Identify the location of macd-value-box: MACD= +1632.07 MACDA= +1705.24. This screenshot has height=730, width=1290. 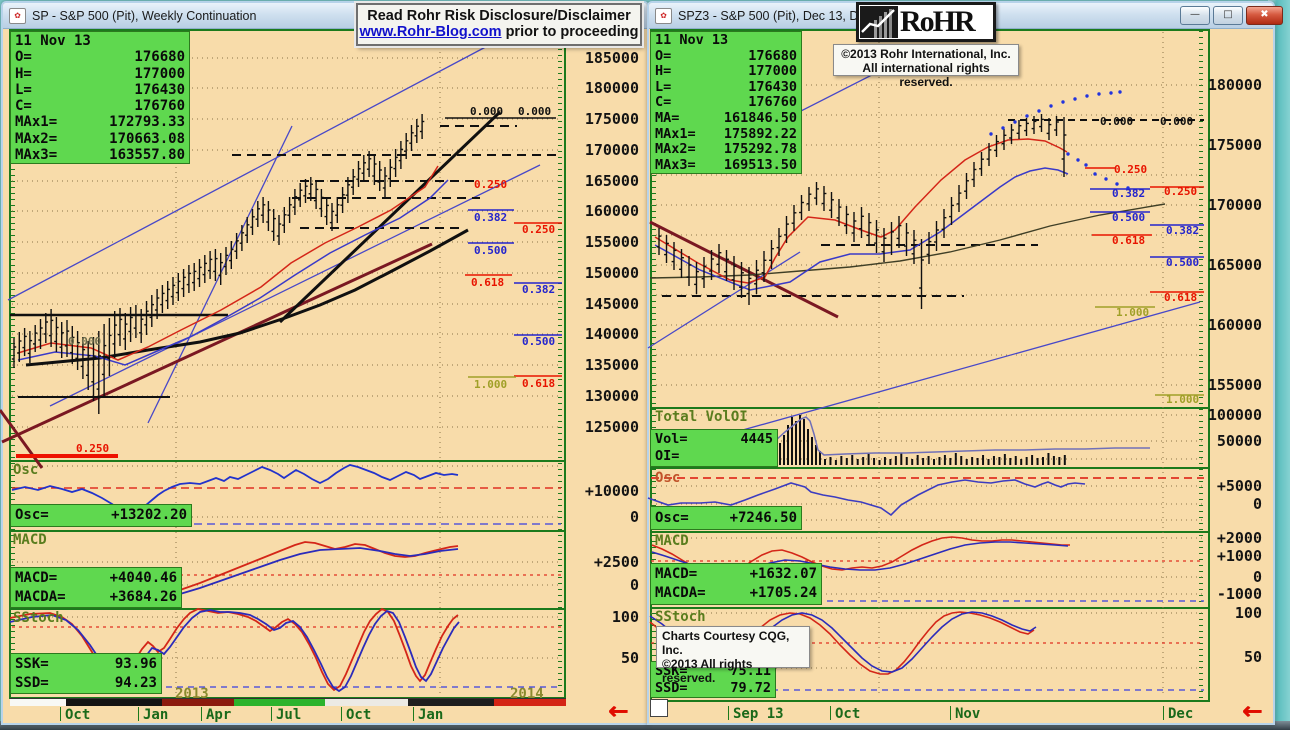
(736, 584).